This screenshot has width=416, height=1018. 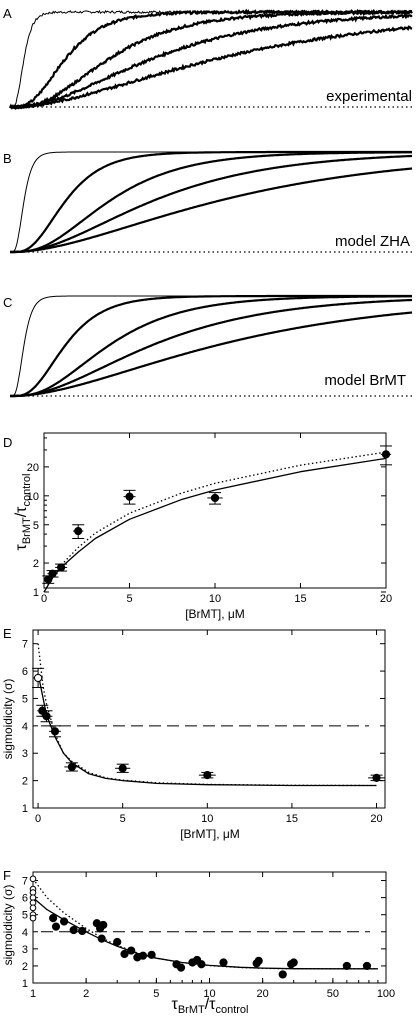 What do you see at coordinates (36, 564) in the screenshot?
I see `y-tick-label-d: 2` at bounding box center [36, 564].